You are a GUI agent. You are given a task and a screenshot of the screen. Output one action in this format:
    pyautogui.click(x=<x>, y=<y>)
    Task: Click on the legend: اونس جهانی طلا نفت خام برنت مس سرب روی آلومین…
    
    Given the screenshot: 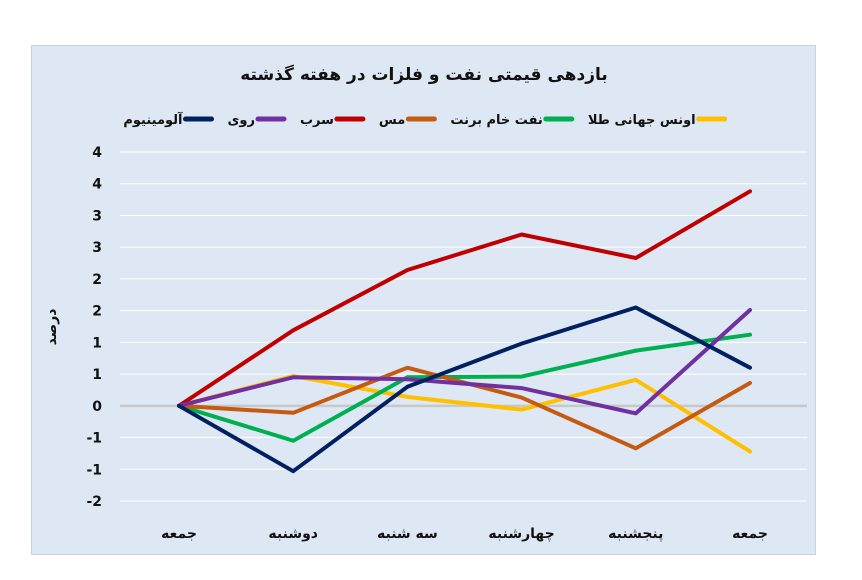 What is the action you would take?
    pyautogui.click(x=425, y=119)
    